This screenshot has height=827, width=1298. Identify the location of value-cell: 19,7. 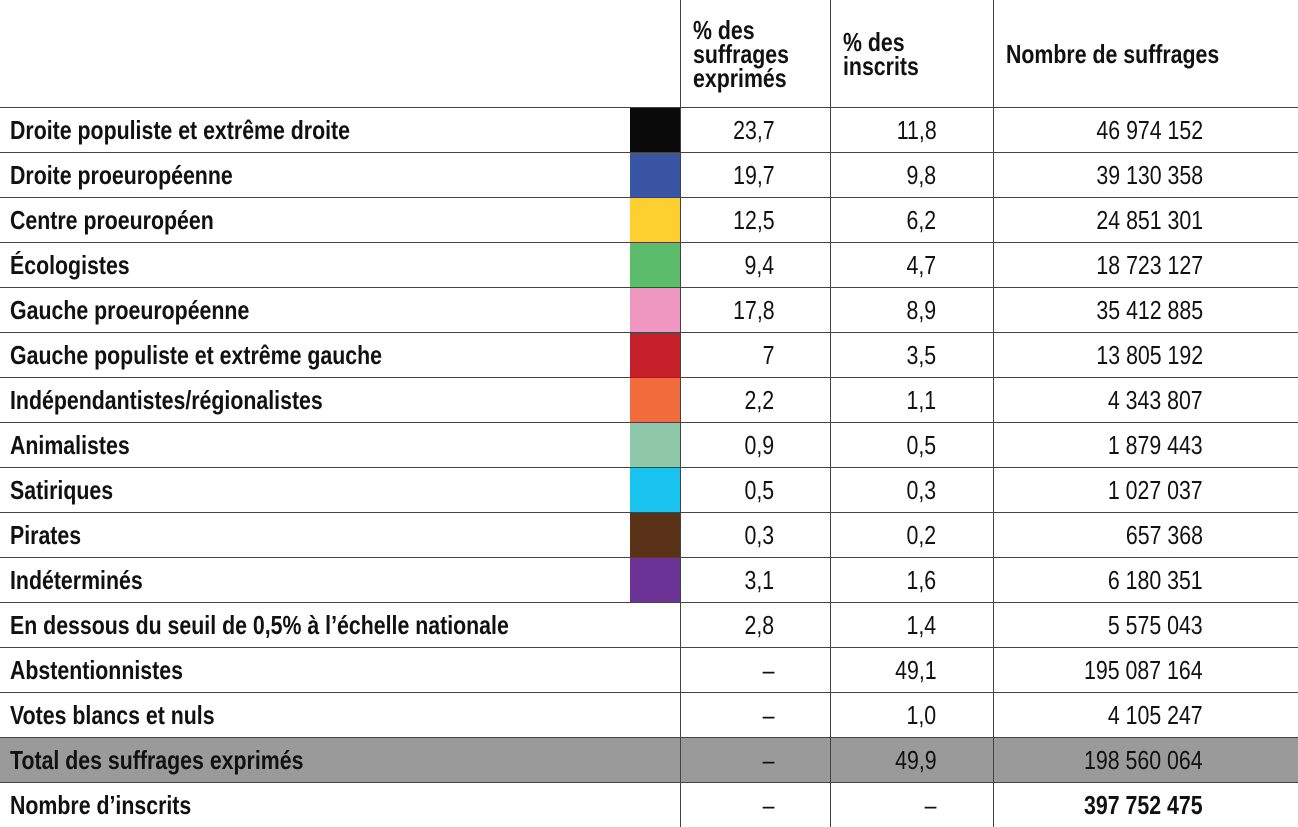
(755, 175).